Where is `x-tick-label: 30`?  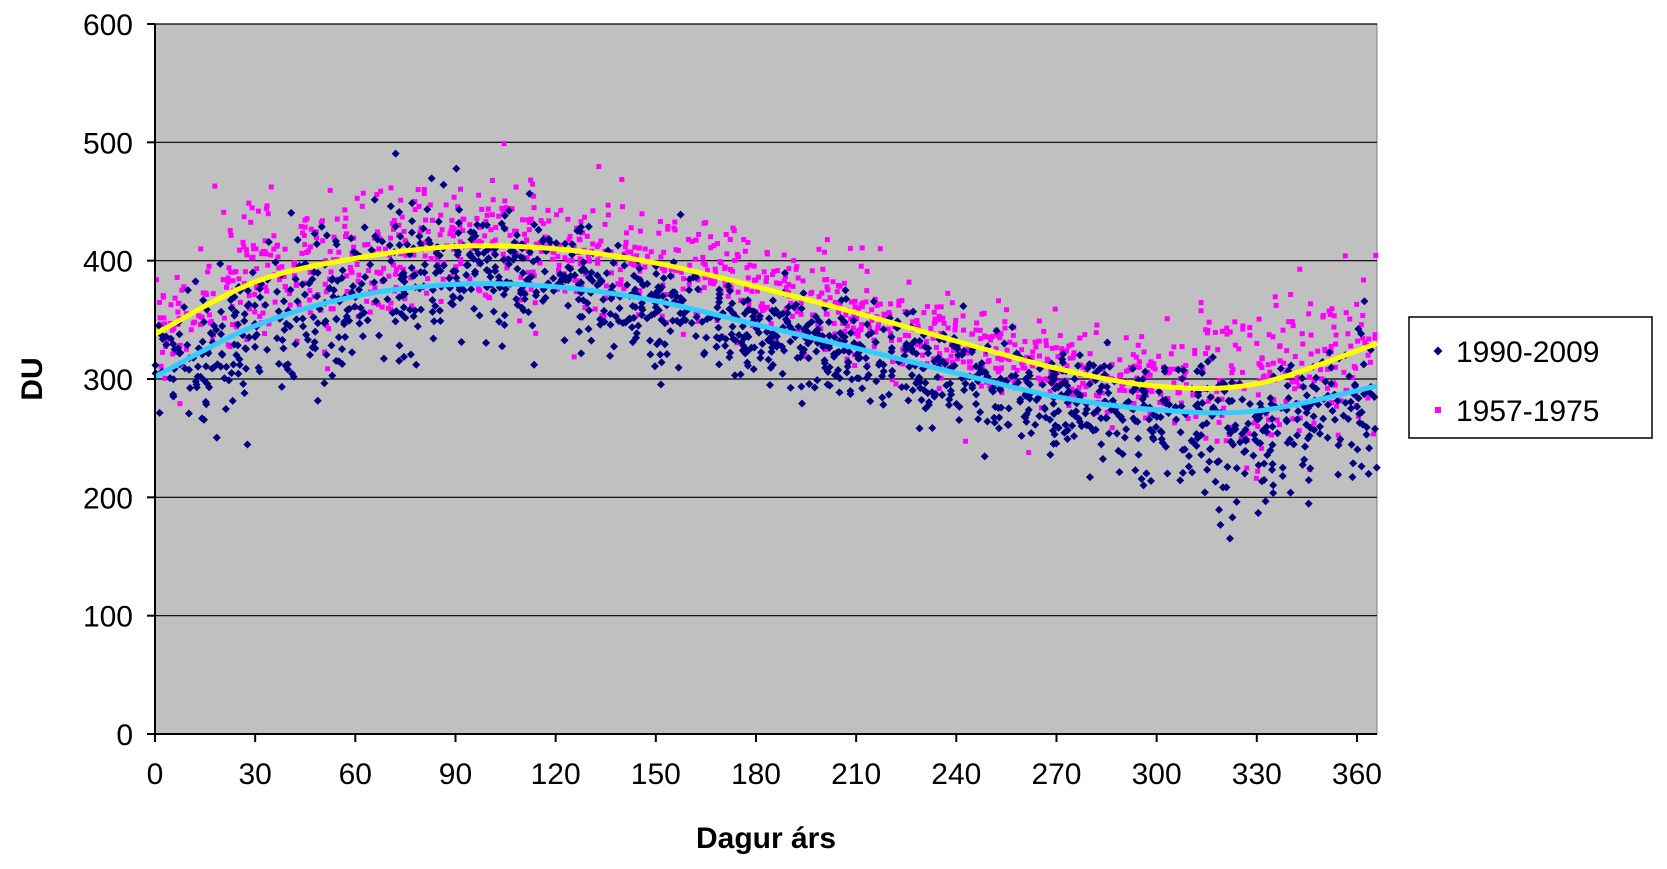
x-tick-label: 30 is located at coordinates (254, 774).